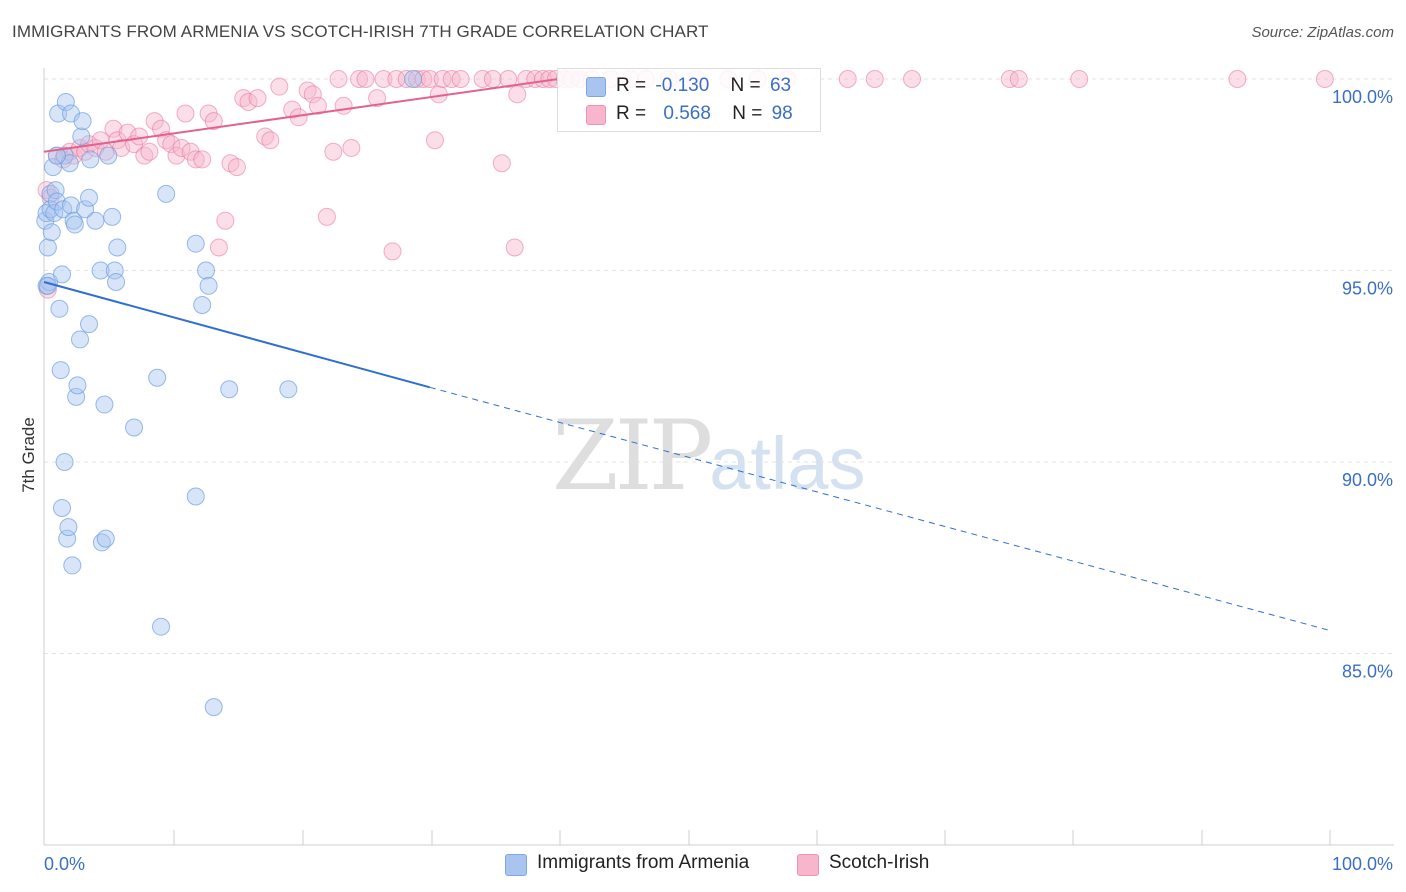 This screenshot has height=892, width=1406. What do you see at coordinates (631, 85) in the screenshot?
I see `legend-r-label: R =` at bounding box center [631, 85].